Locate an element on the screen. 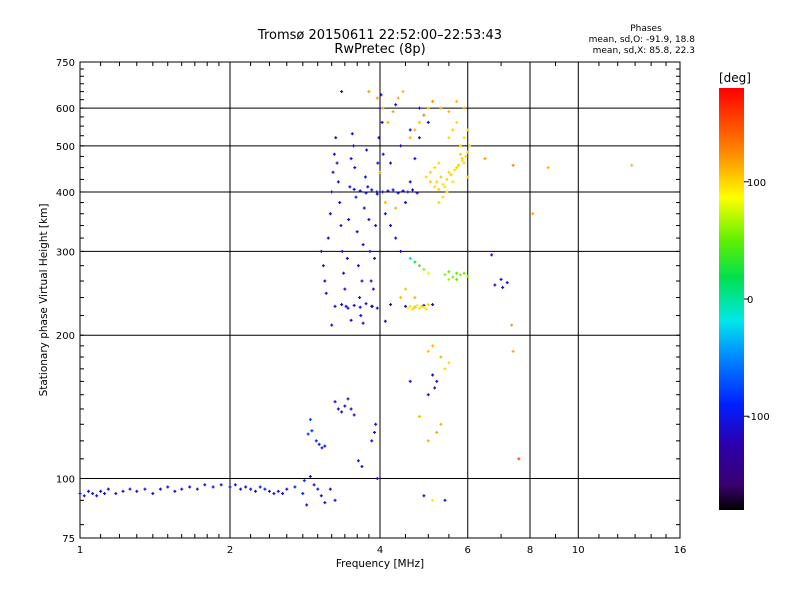  x-tick-label: 6 is located at coordinates (468, 550).